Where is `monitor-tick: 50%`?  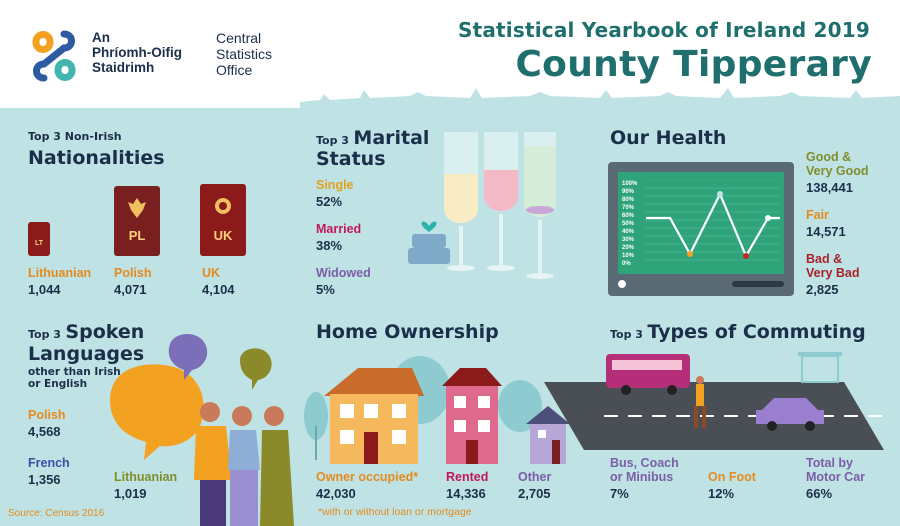
monitor-tick: 50% is located at coordinates (628, 224).